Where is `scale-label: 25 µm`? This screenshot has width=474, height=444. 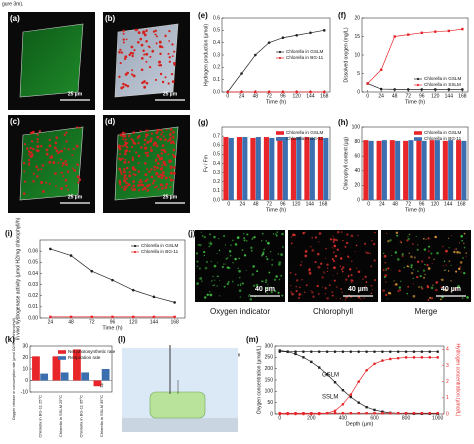 scale-label: 25 µm is located at coordinates (75, 197).